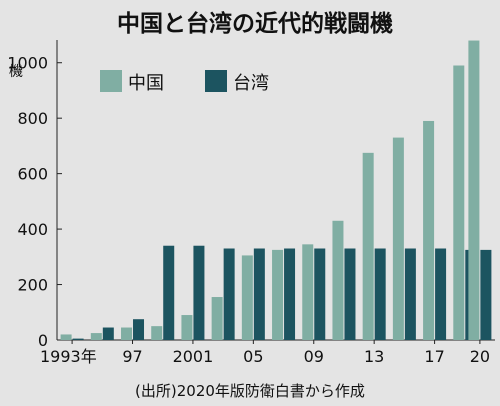 This screenshot has width=500, height=406. I want to click on legend-swatch-china, so click(111, 81).